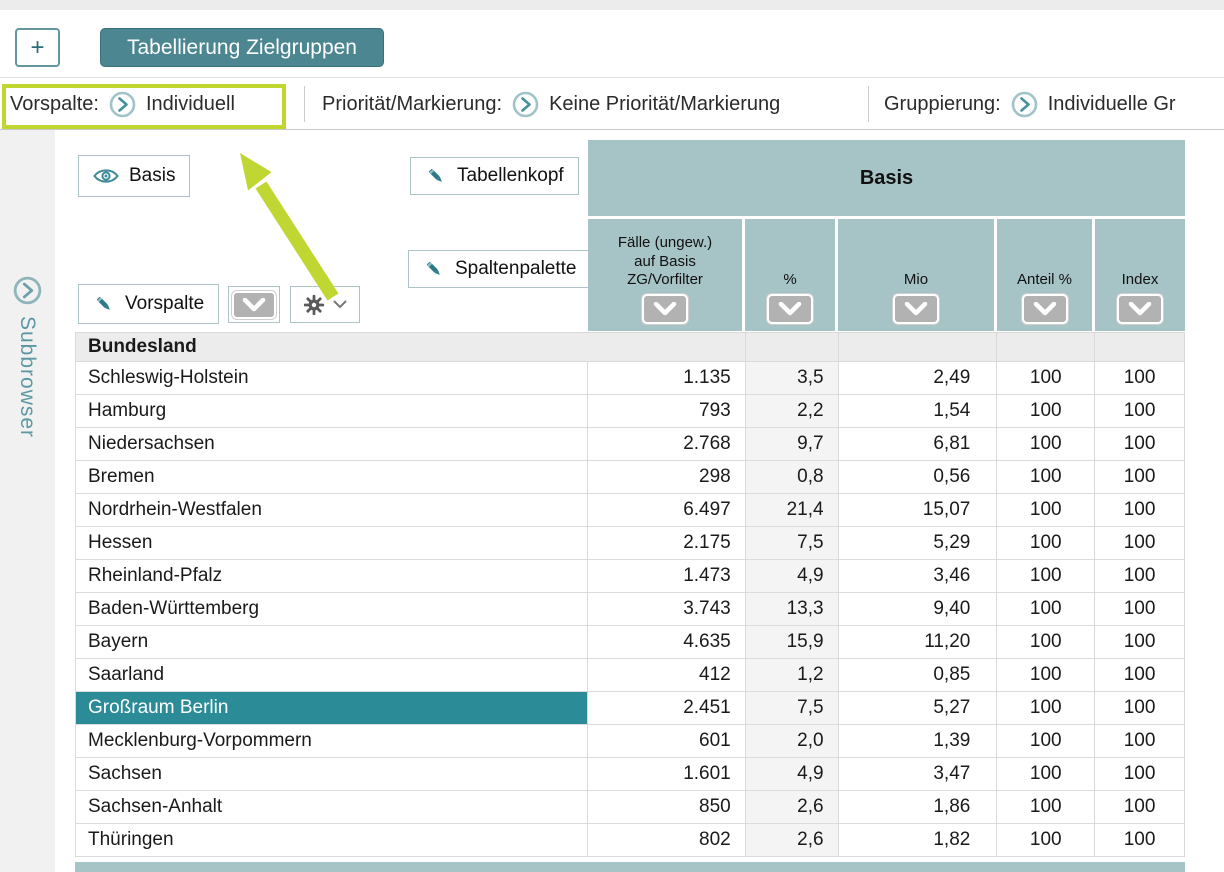 Image resolution: width=1224 pixels, height=872 pixels. Describe the element at coordinates (917, 609) in the screenshot. I see `data-cell-mio: 9,40` at that location.